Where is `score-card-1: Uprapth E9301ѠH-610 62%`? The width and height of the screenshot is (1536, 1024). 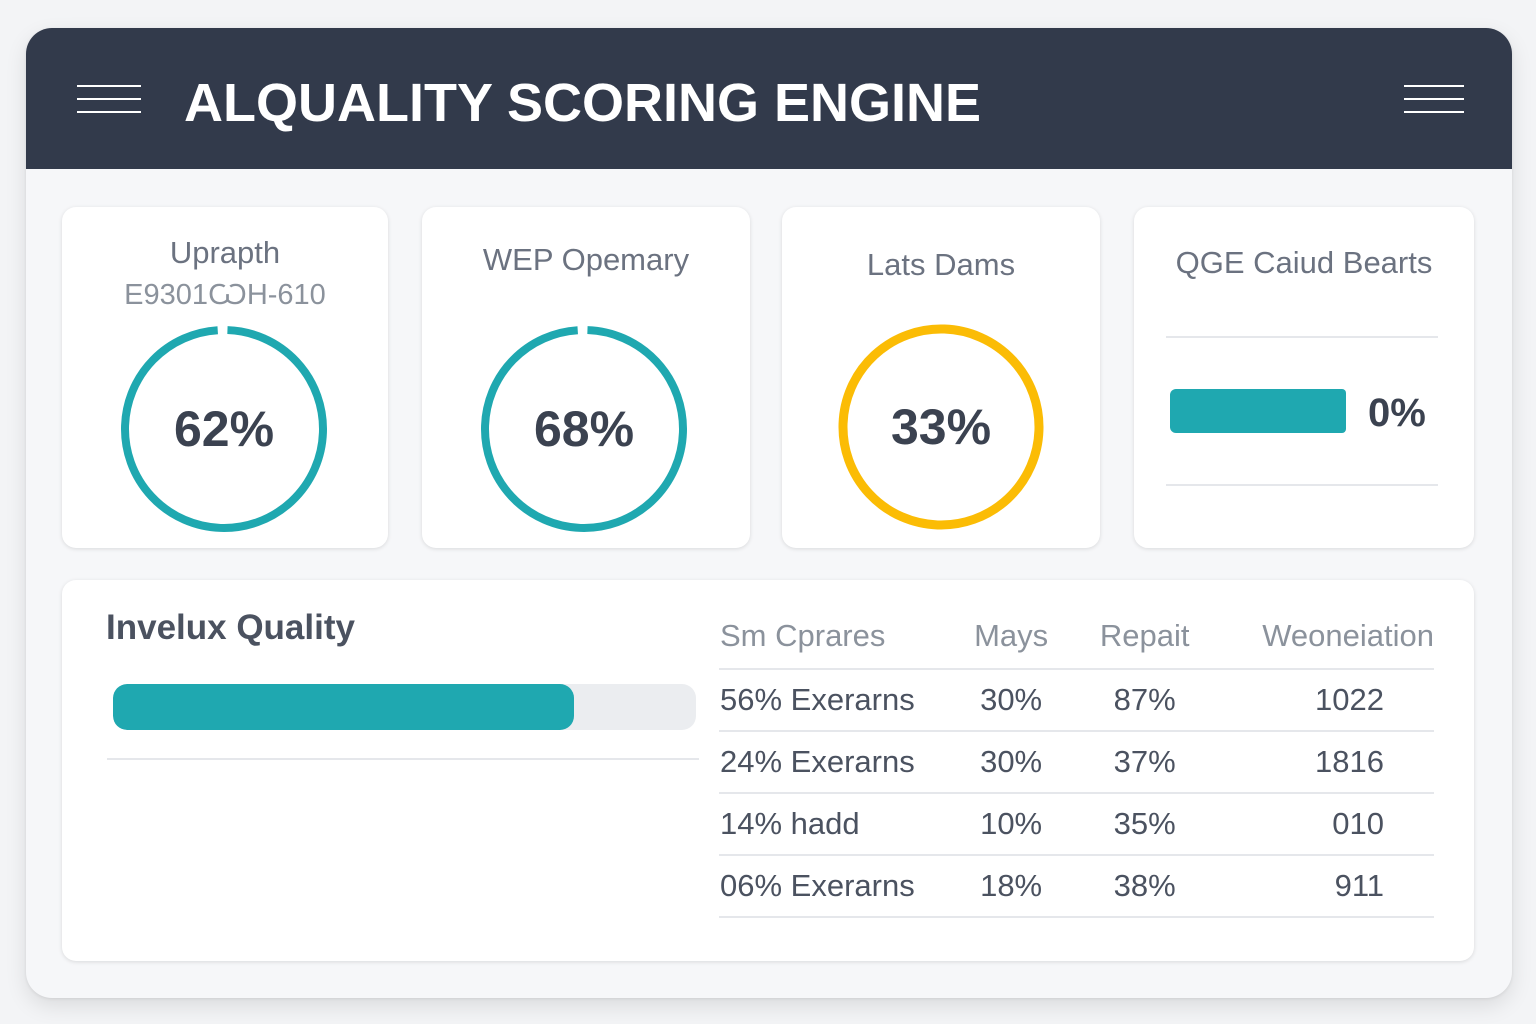
score-card-1: Uprapth E9301ѠH-610 62% is located at coordinates (225, 377).